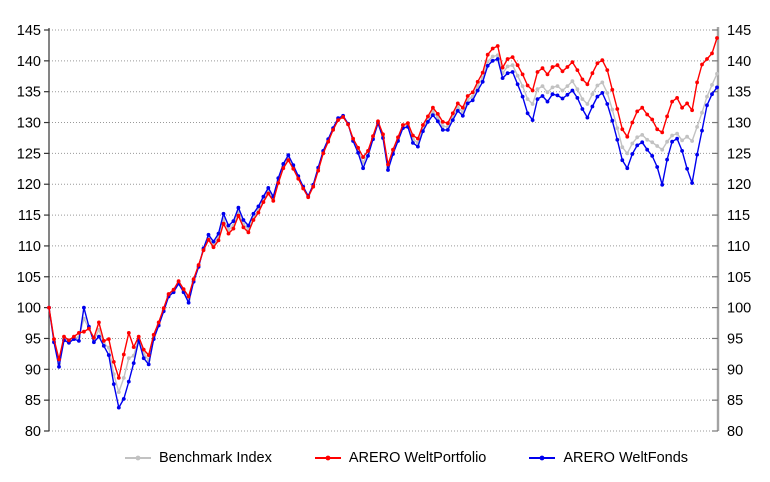 The image size is (770, 482). Describe the element at coordinates (739, 124) in the screenshot. I see `right-y-tick-label: 130` at that location.